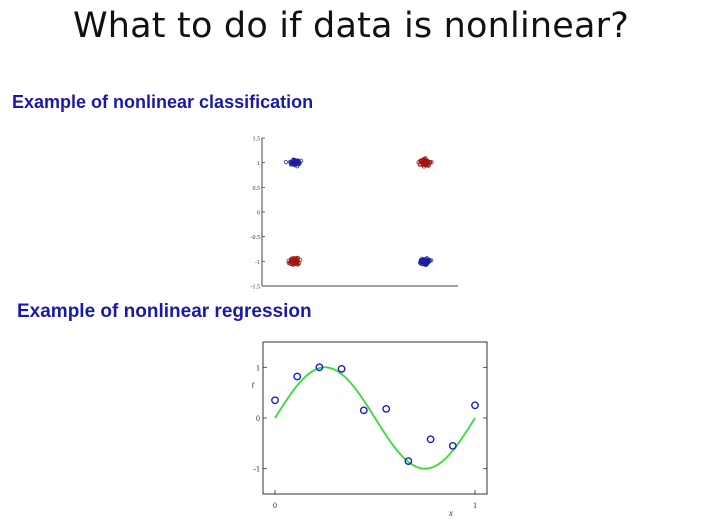 The width and height of the screenshot is (702, 524). Describe the element at coordinates (256, 238) in the screenshot. I see `y-tick-label: -0.5` at that location.